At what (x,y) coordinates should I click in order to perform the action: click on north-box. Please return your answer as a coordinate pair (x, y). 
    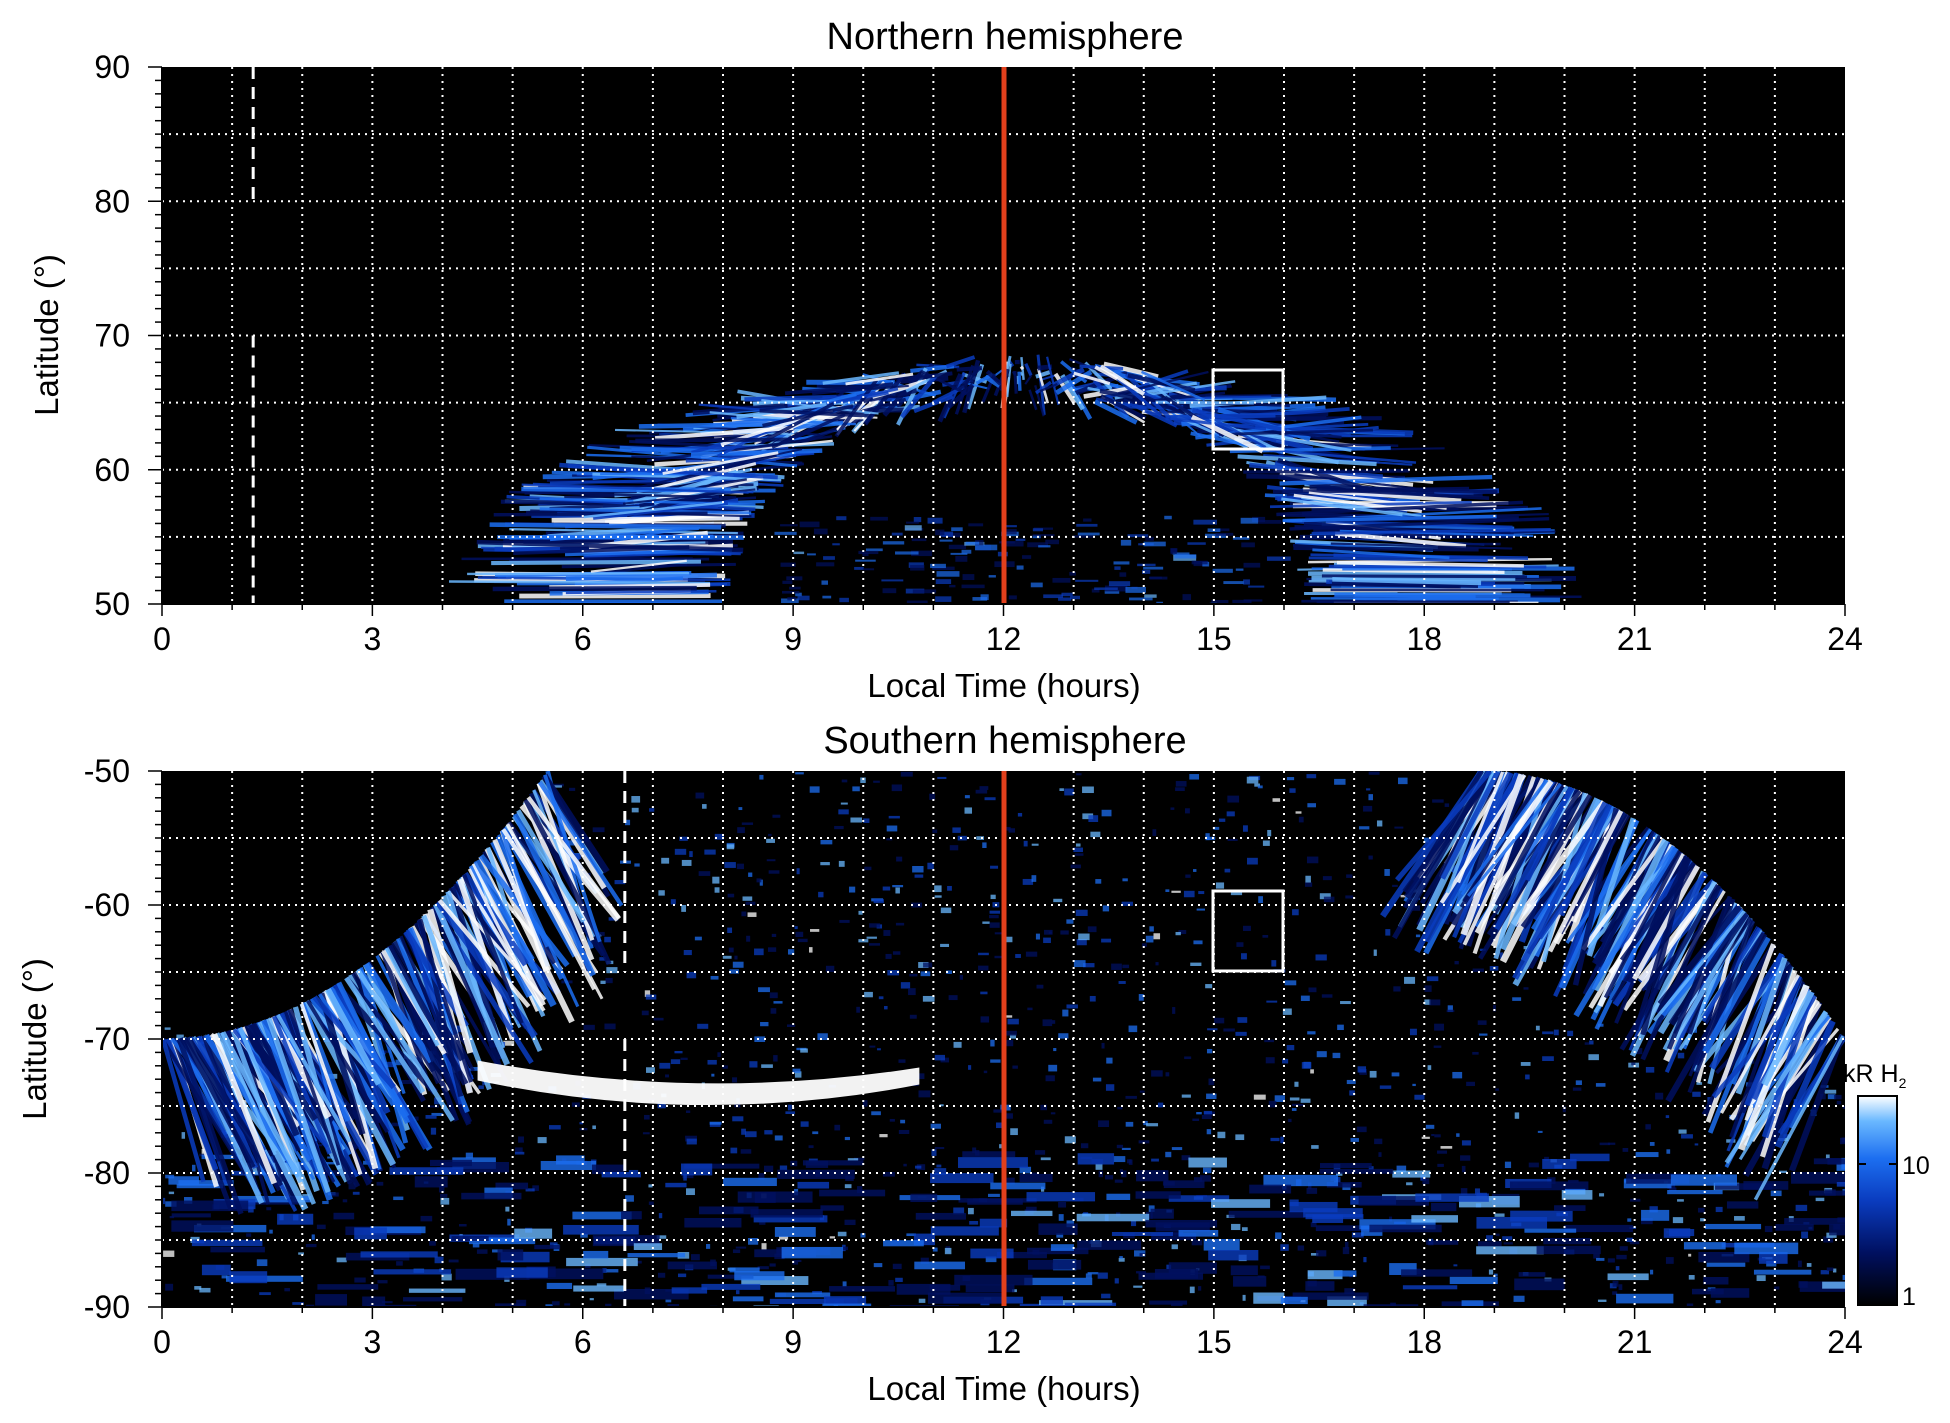
    Looking at the image, I should click on (1248, 409).